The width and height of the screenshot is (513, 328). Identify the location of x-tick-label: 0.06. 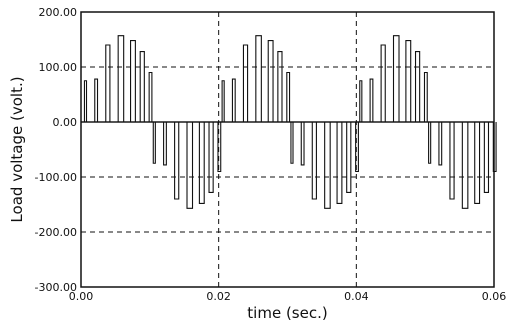
(494, 296).